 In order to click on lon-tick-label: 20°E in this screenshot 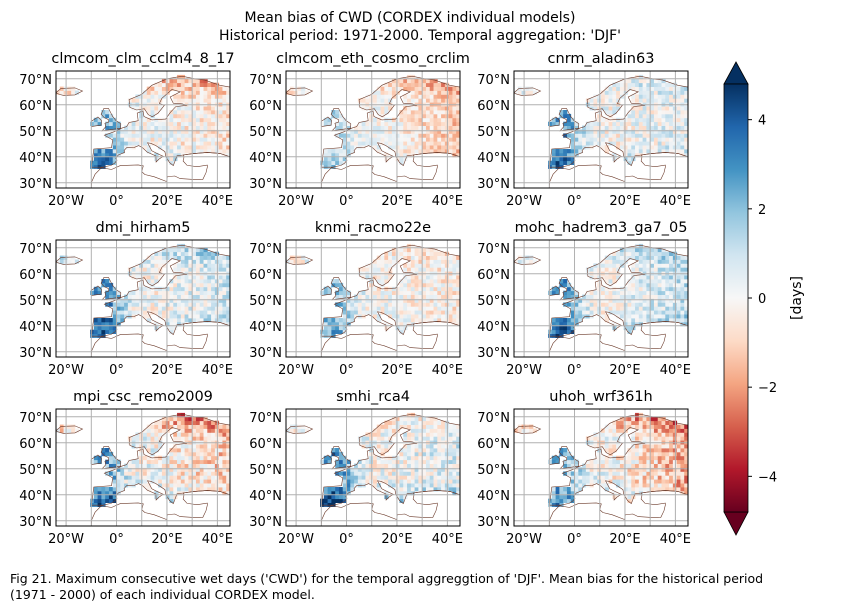, I will do `click(624, 201)`.